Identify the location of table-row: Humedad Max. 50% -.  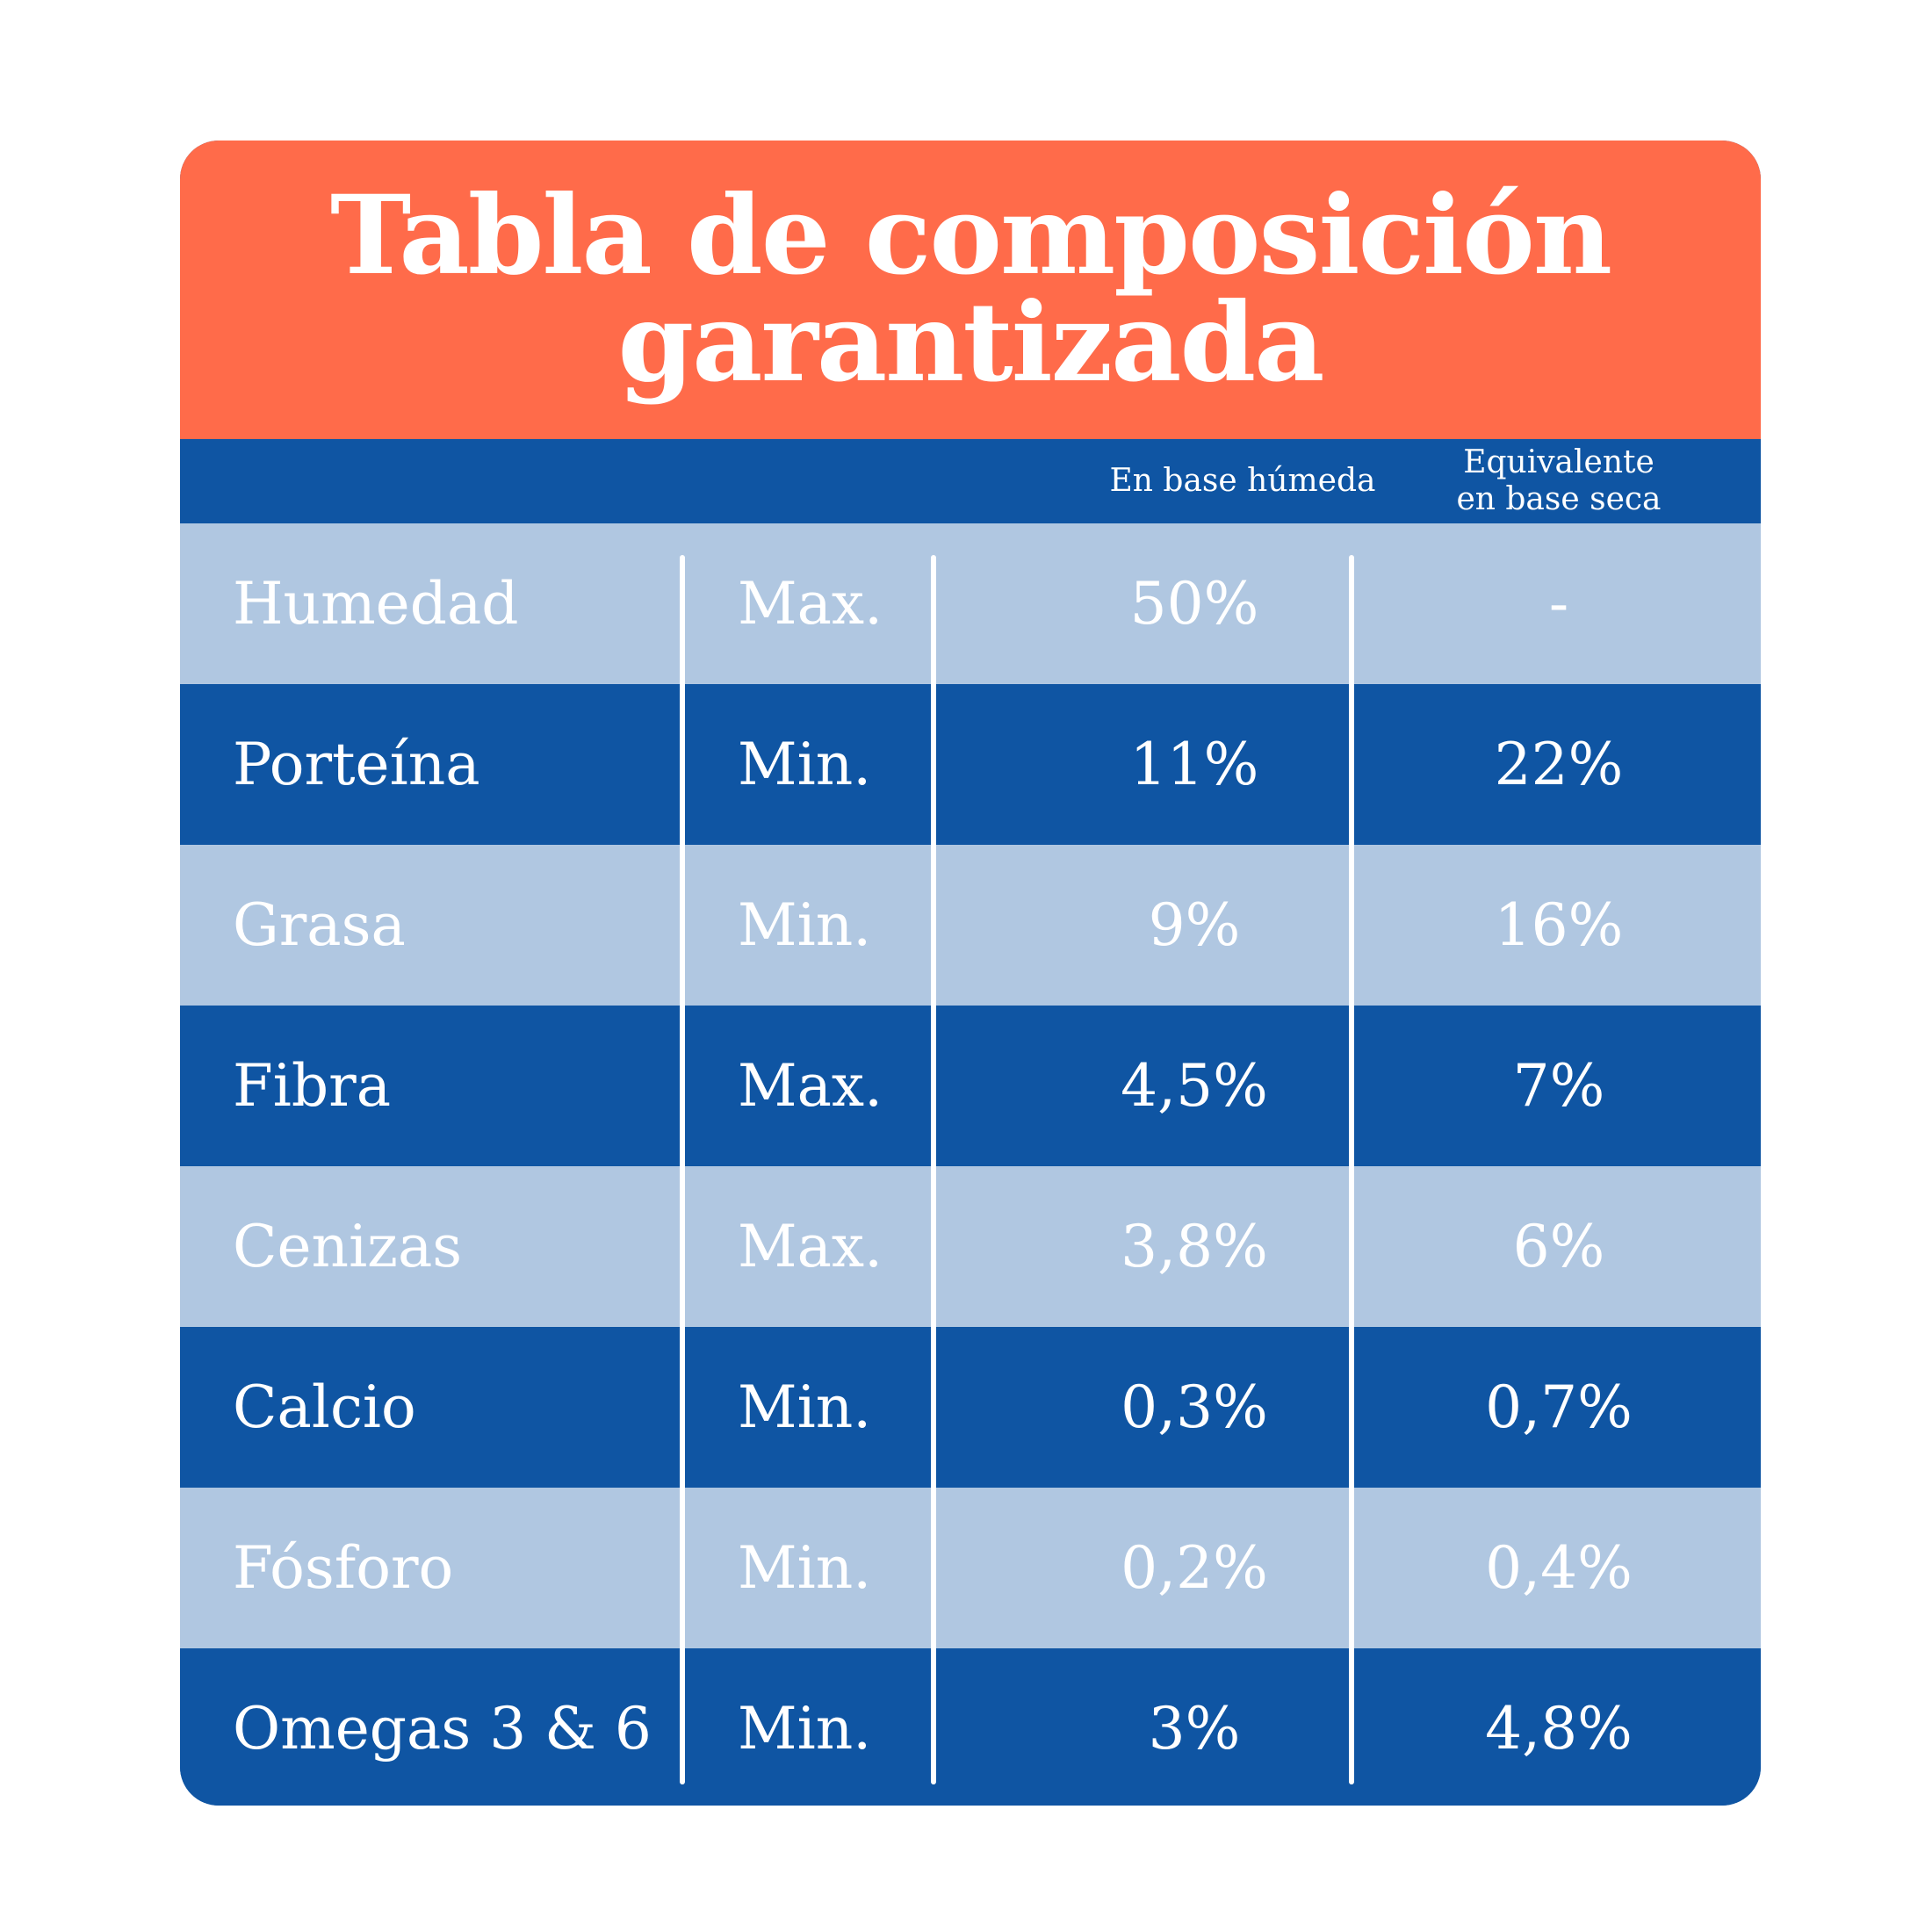
(971, 603).